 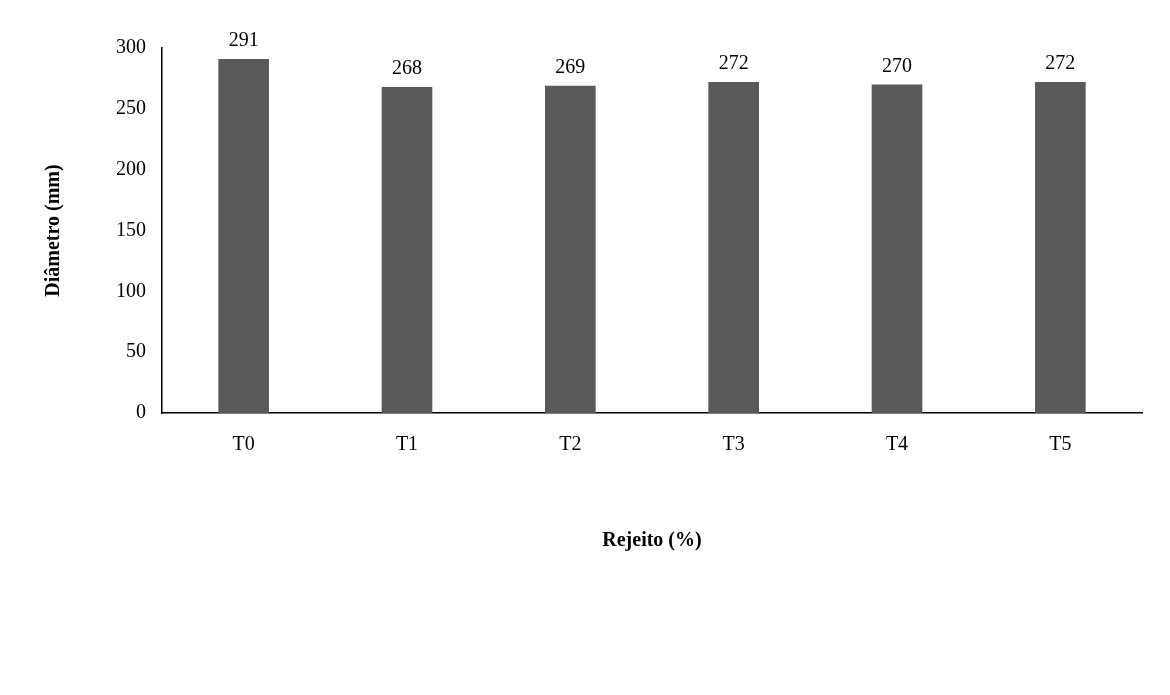 What do you see at coordinates (141, 411) in the screenshot?
I see `y-tick-label: 0` at bounding box center [141, 411].